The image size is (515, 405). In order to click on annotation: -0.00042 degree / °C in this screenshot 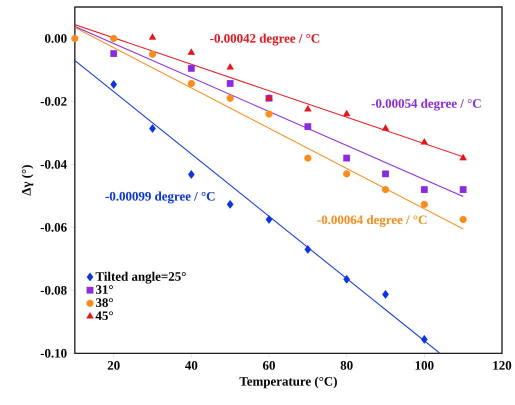, I will do `click(265, 40)`.